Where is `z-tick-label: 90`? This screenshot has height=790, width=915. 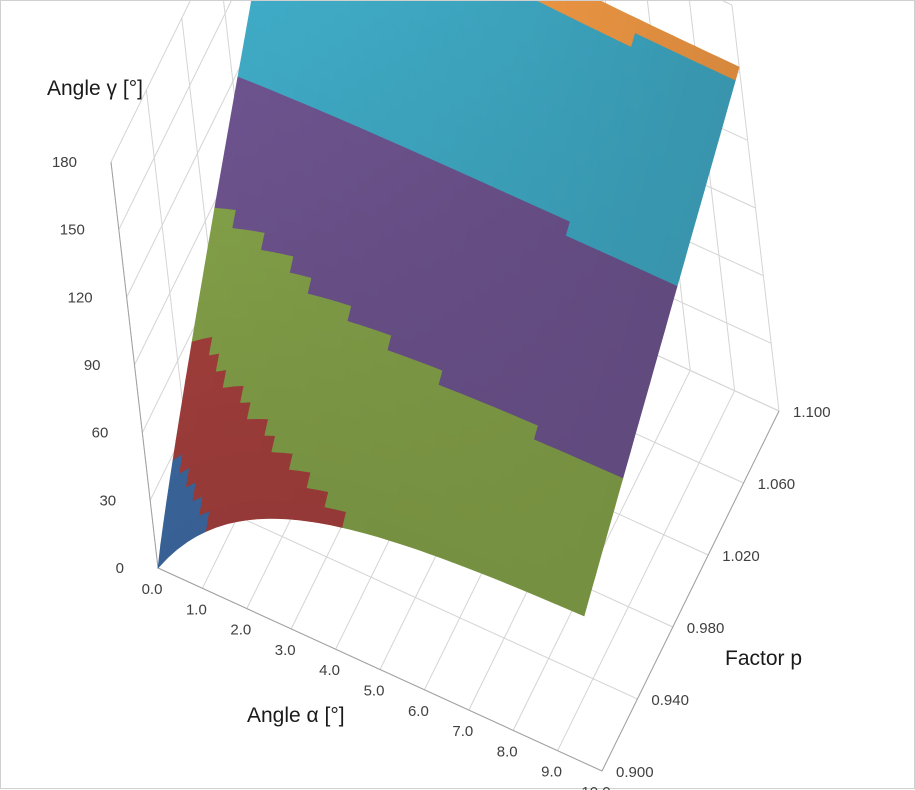
z-tick-label: 90 is located at coordinates (92, 365).